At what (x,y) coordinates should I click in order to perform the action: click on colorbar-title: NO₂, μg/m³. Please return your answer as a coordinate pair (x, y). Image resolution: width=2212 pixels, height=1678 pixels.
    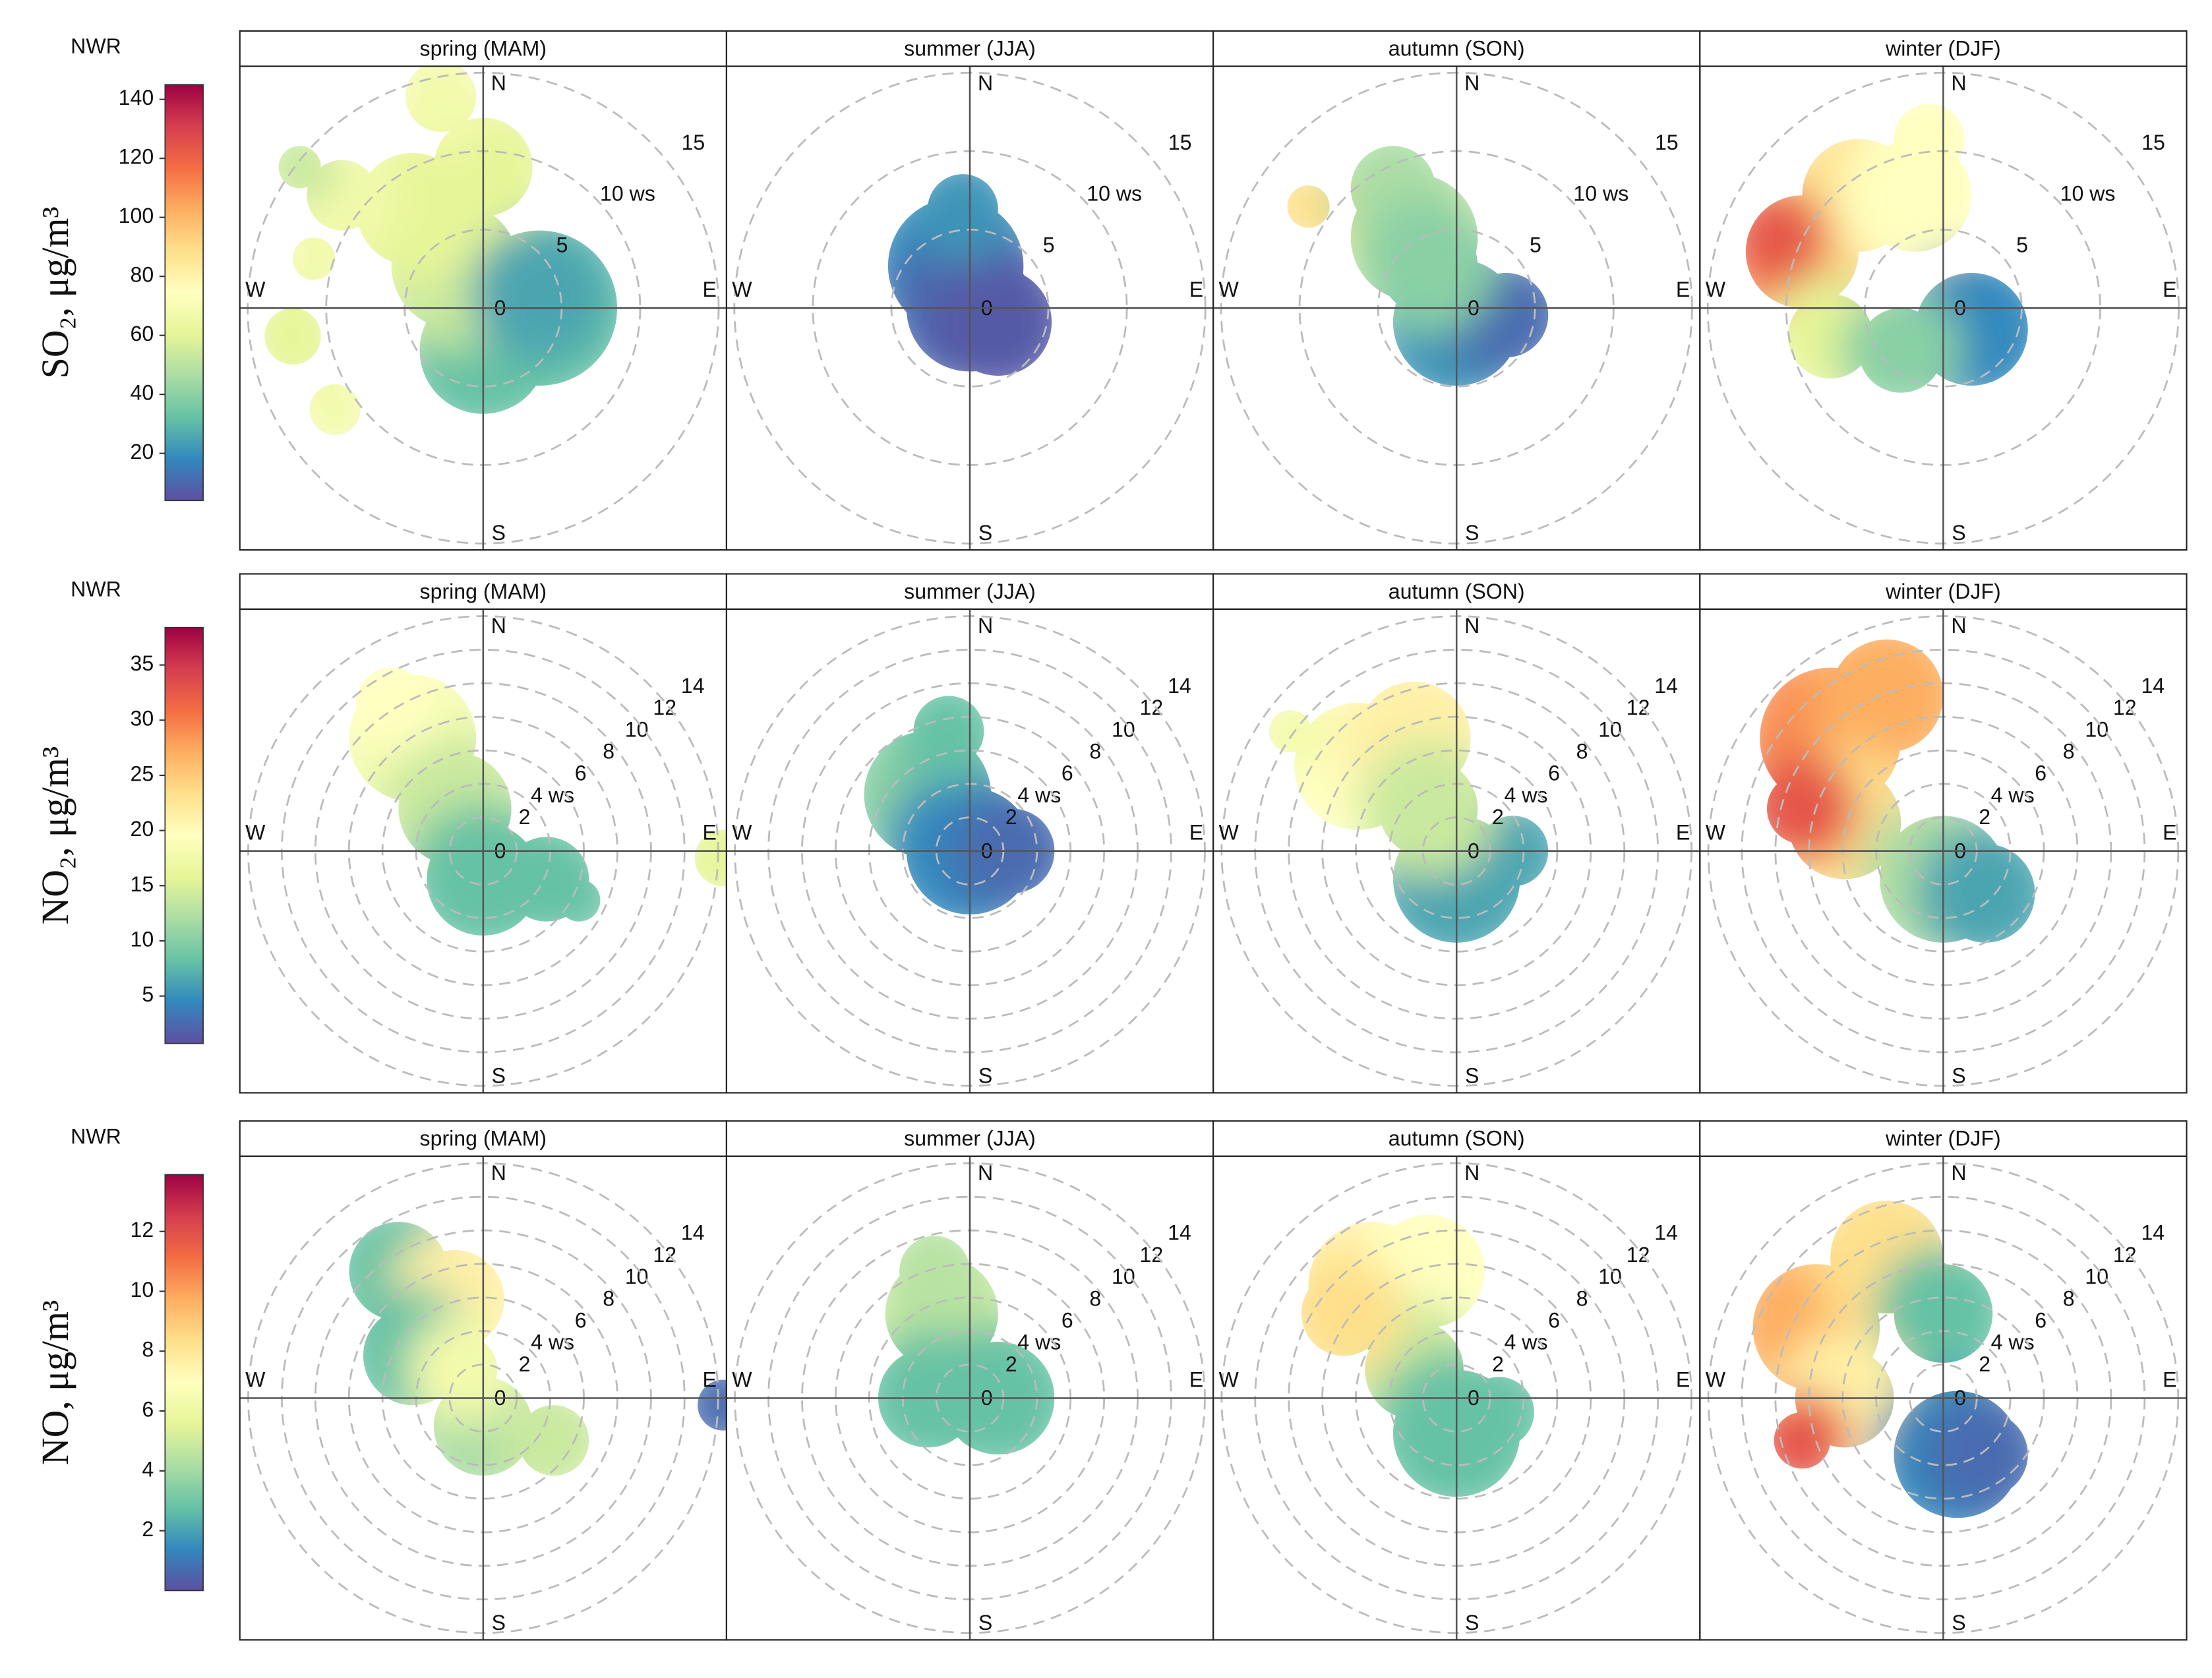
    Looking at the image, I should click on (56, 835).